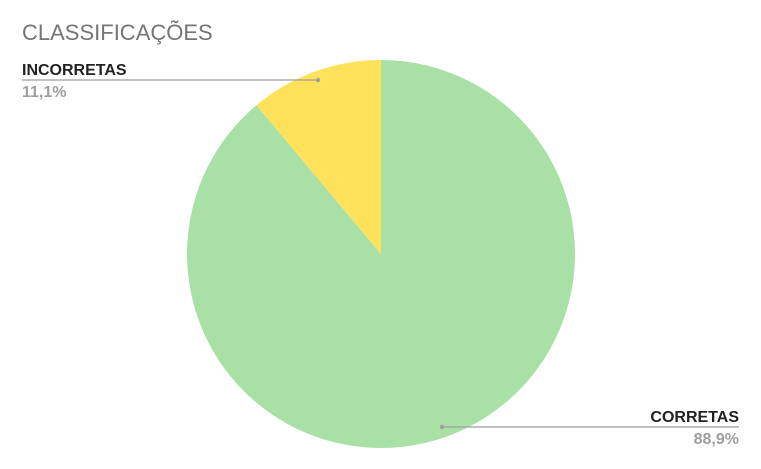 This screenshot has height=469, width=761. What do you see at coordinates (318, 157) in the screenshot?
I see `pie-slice-incorretas` at bounding box center [318, 157].